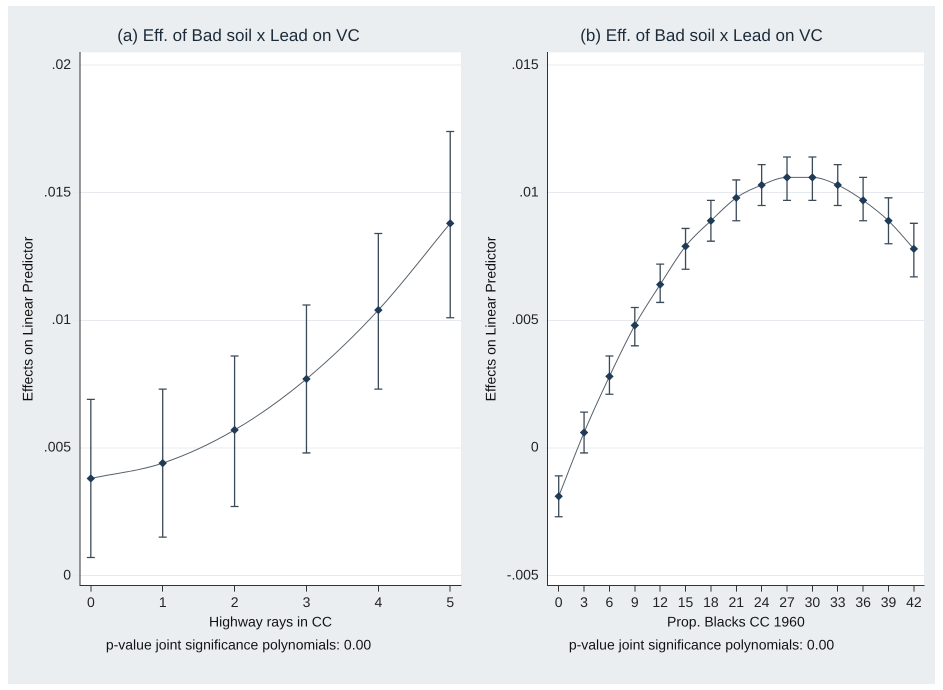 This screenshot has width=943, height=690. I want to click on x-tick-label: 27, so click(787, 602).